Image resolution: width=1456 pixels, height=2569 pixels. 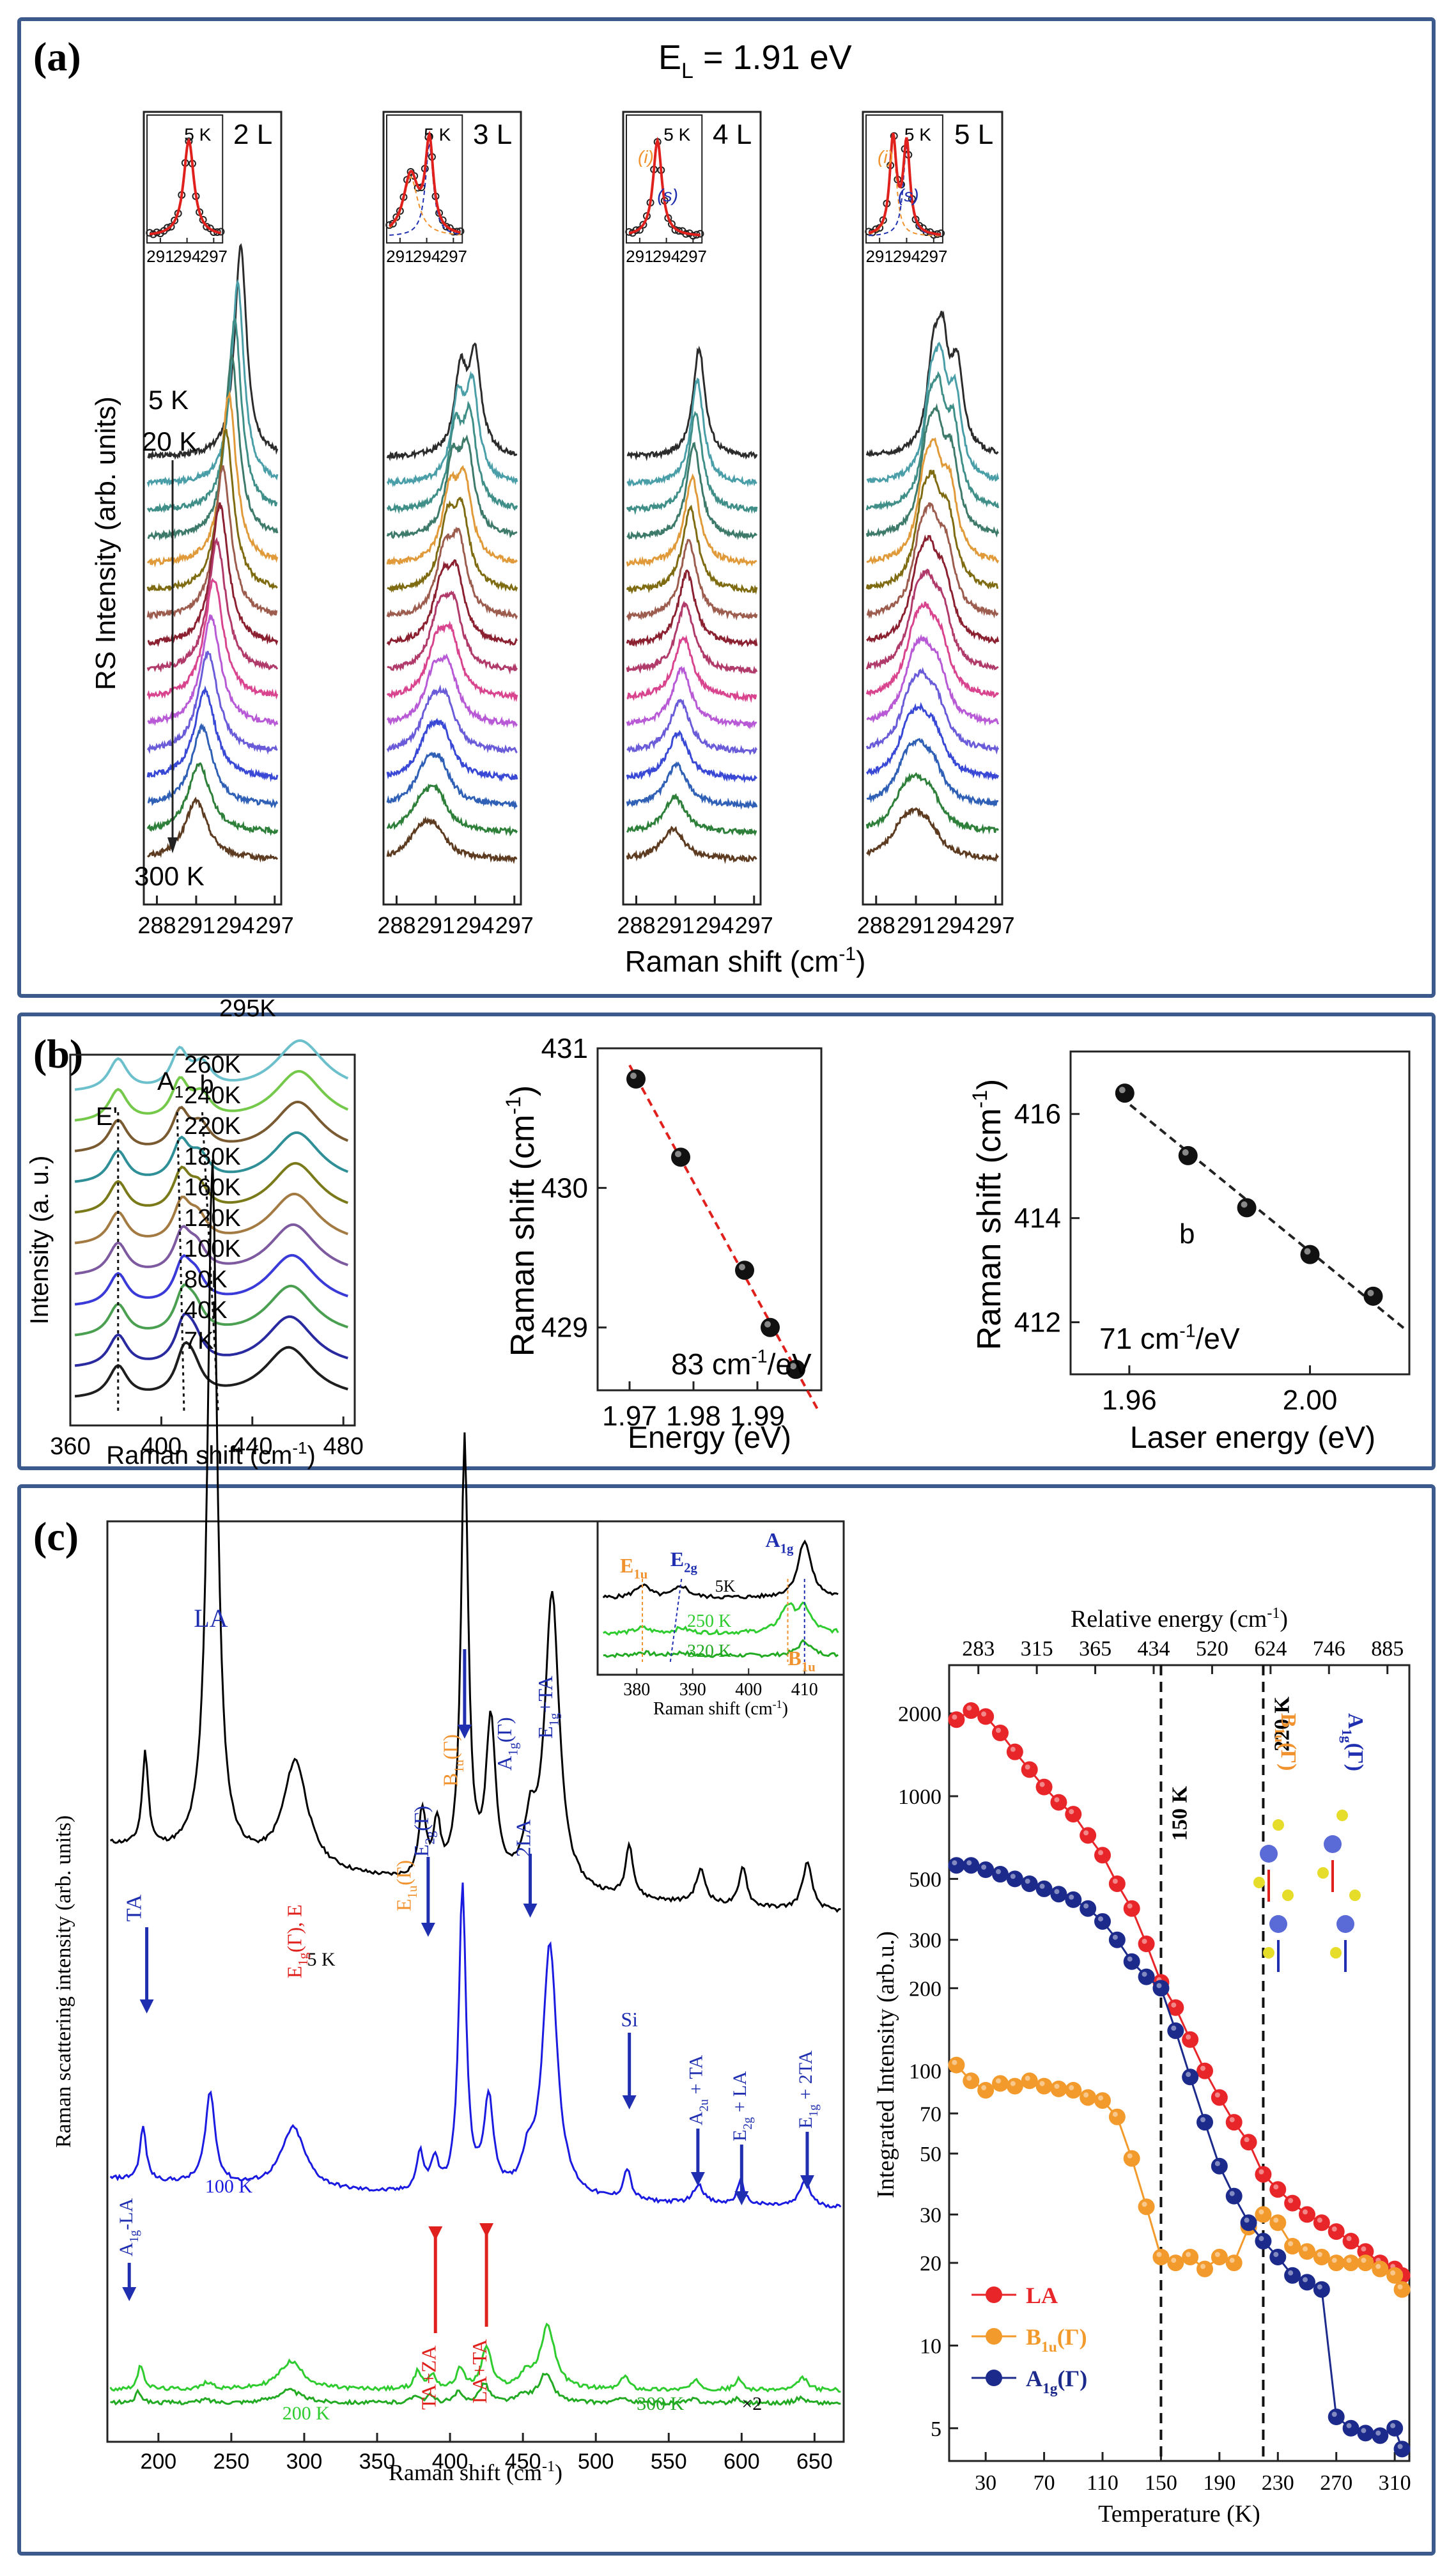 What do you see at coordinates (742, 2461) in the screenshot?
I see `x-tick-label: 600` at bounding box center [742, 2461].